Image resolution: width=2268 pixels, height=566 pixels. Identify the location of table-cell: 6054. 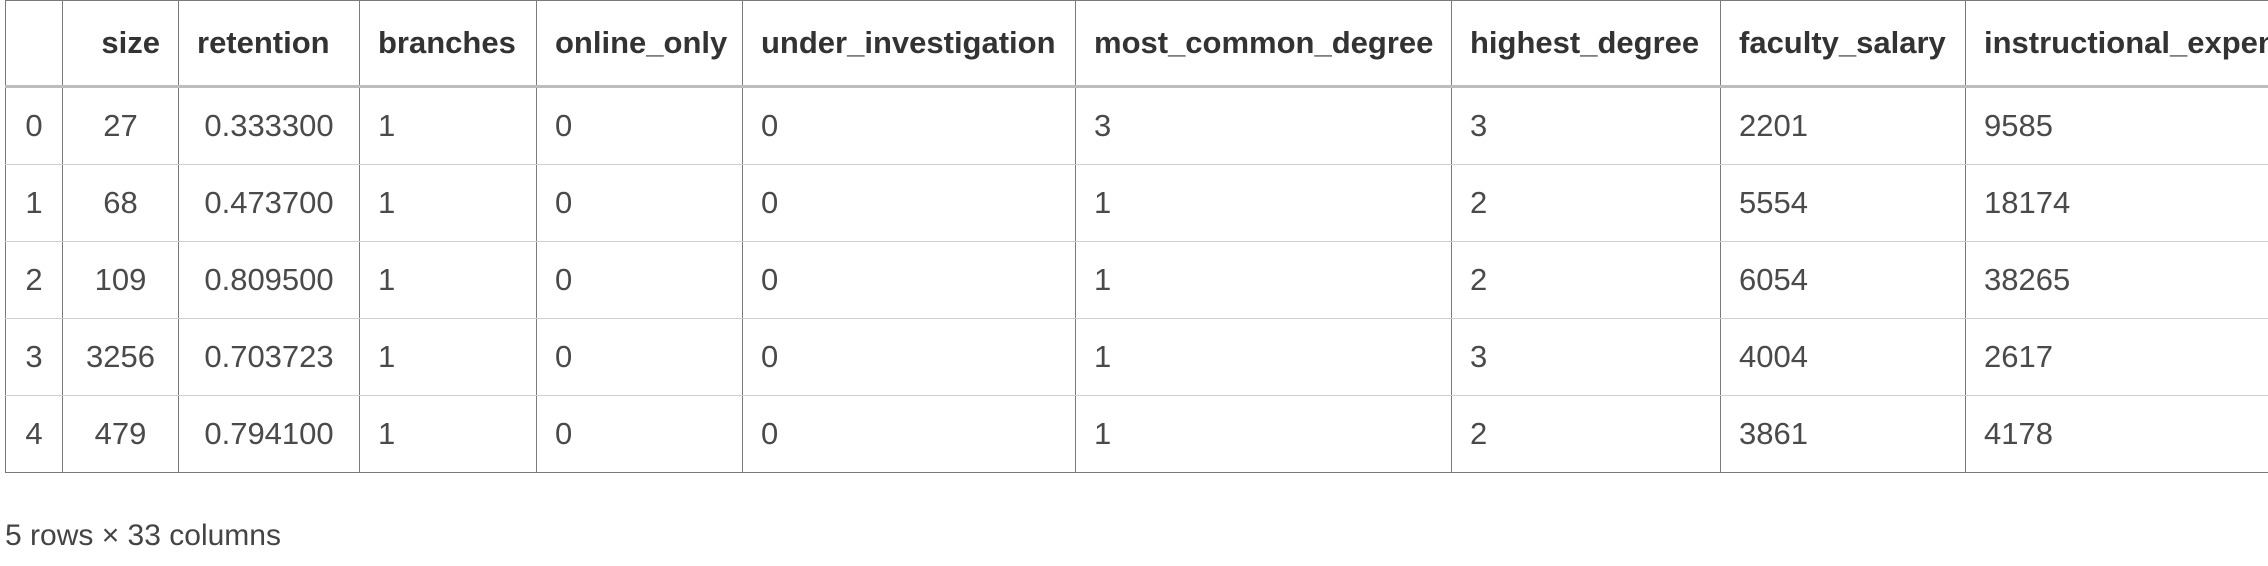
(1843, 280).